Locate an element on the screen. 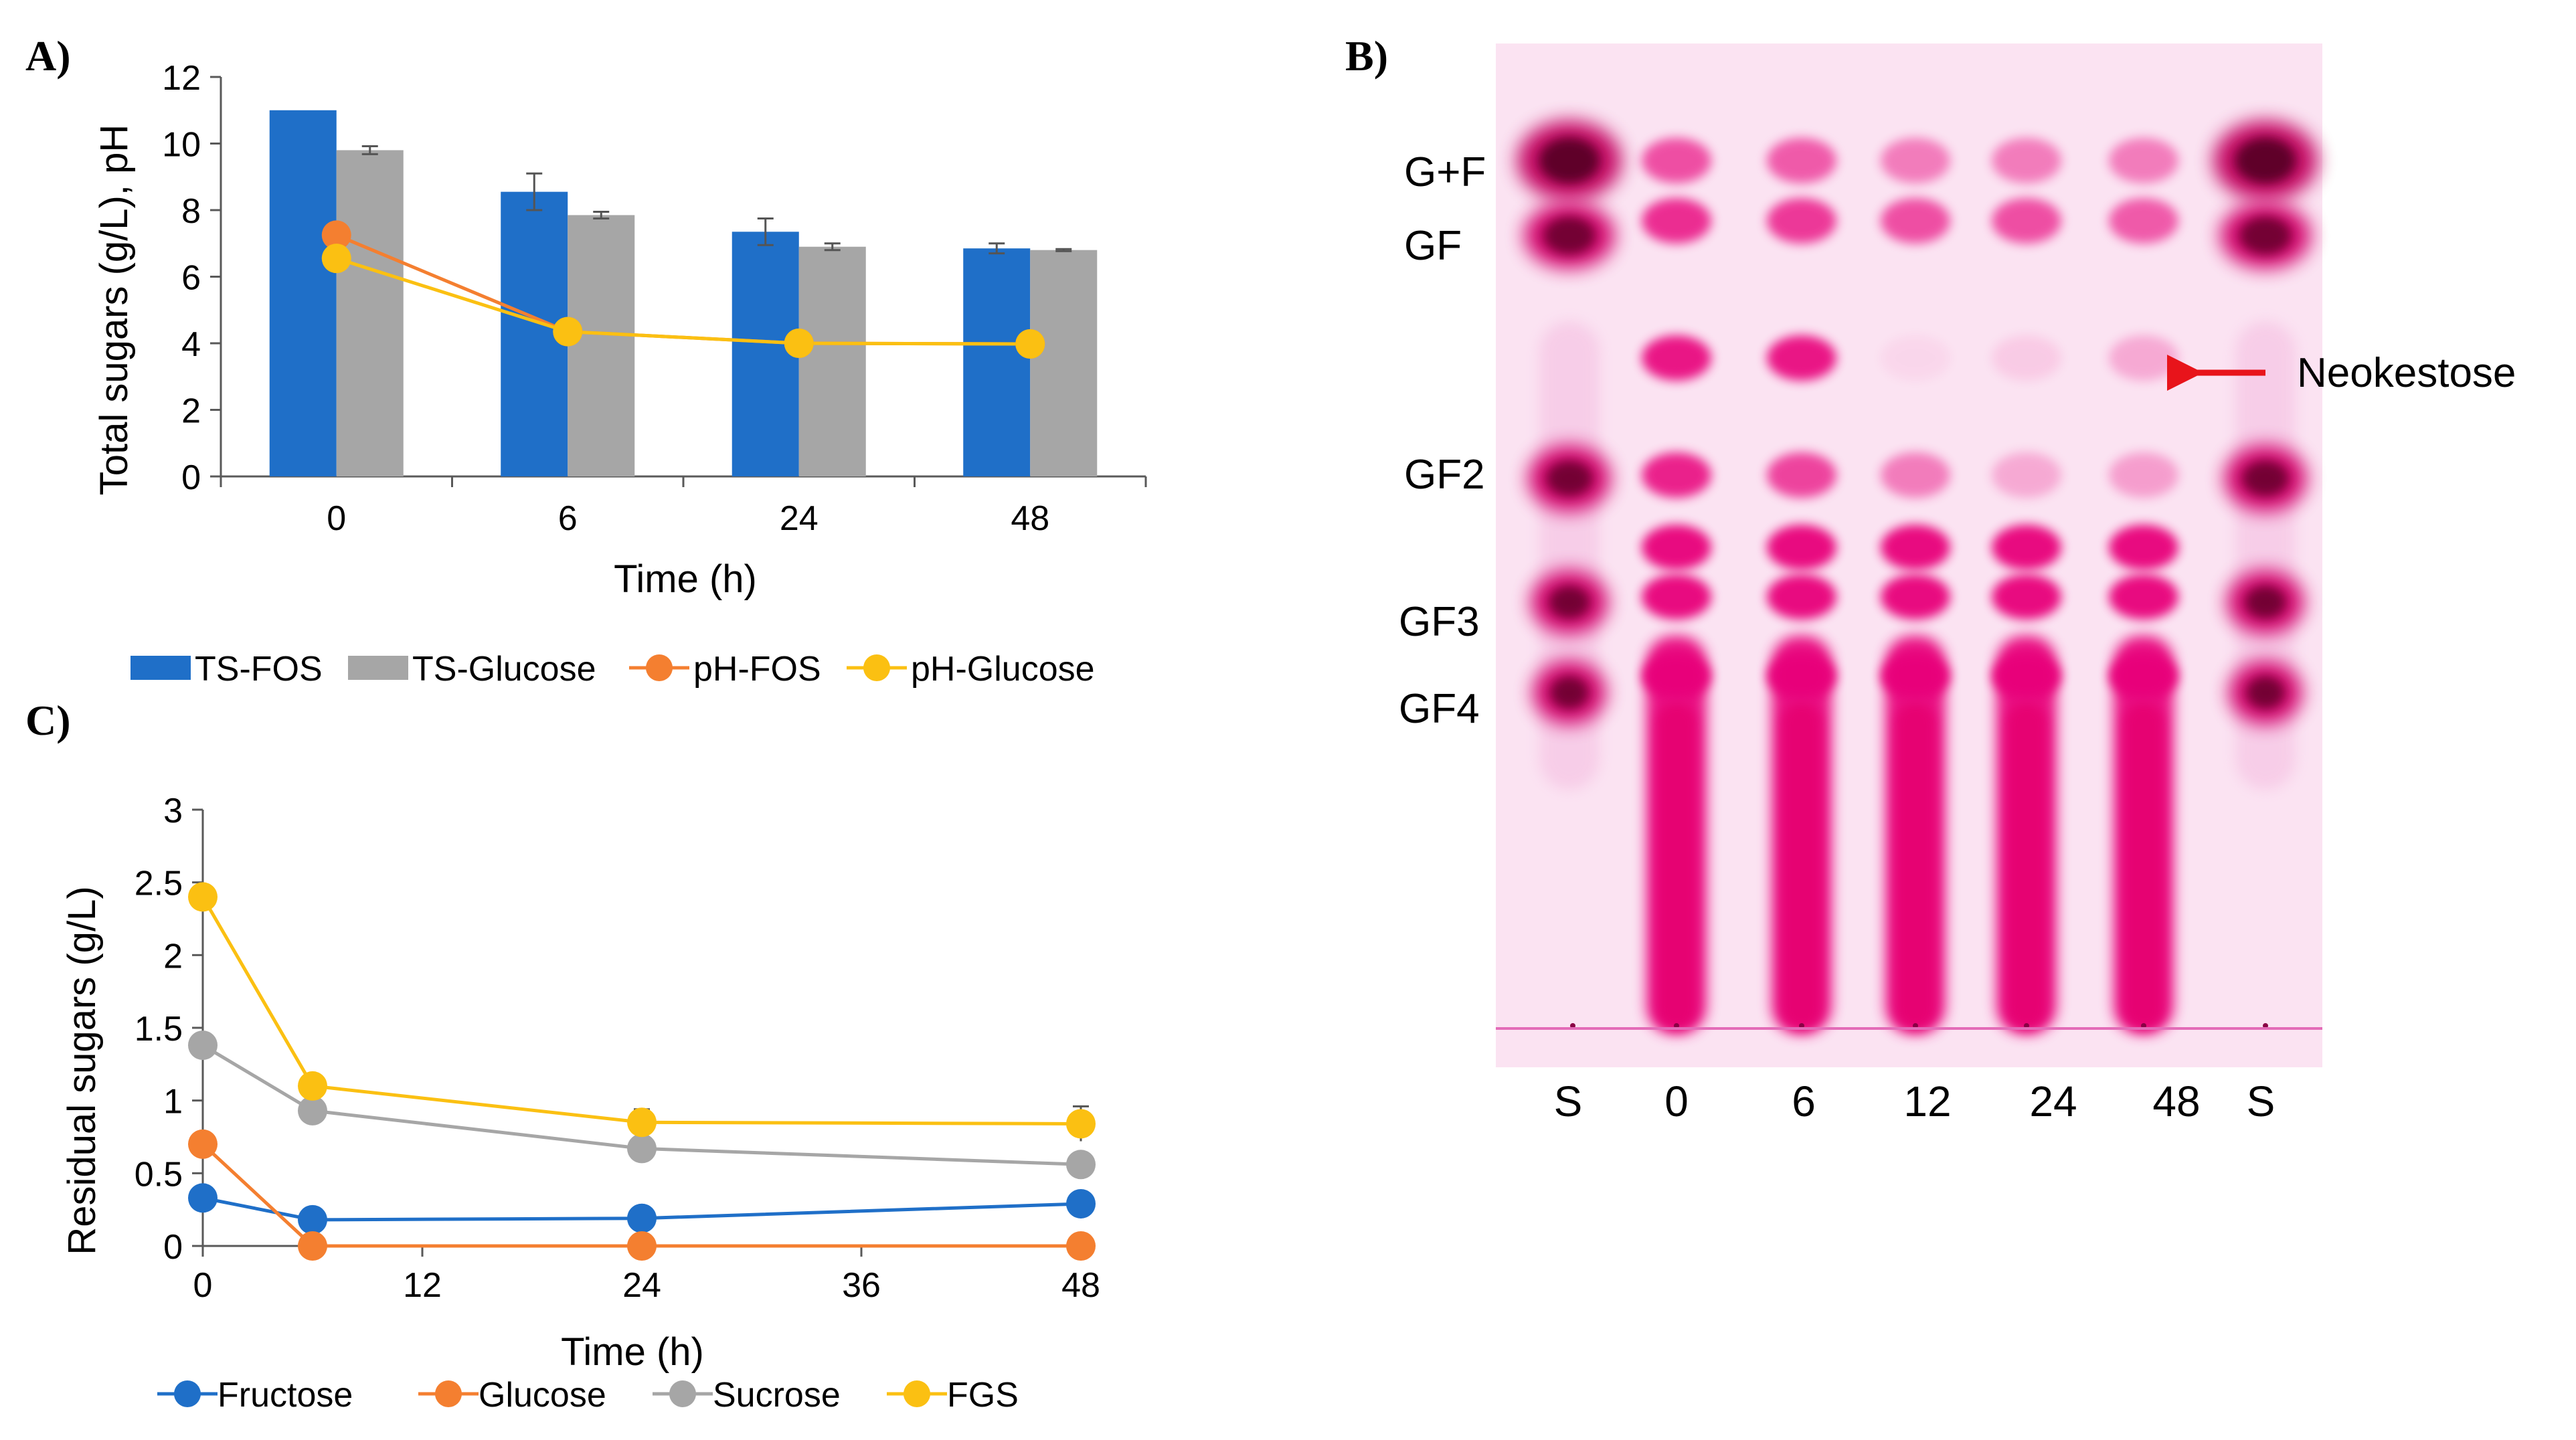 The height and width of the screenshot is (1440, 2576). panel-c-line-glucose is located at coordinates (641, 1195).